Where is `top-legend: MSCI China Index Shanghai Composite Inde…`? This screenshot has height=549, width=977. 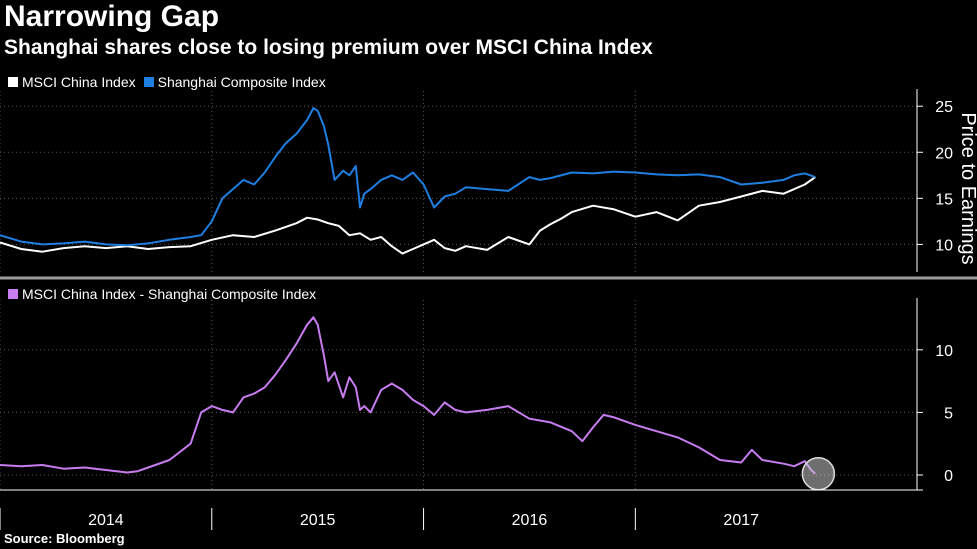
top-legend: MSCI China Index Shanghai Composite Inde… is located at coordinates (171, 82).